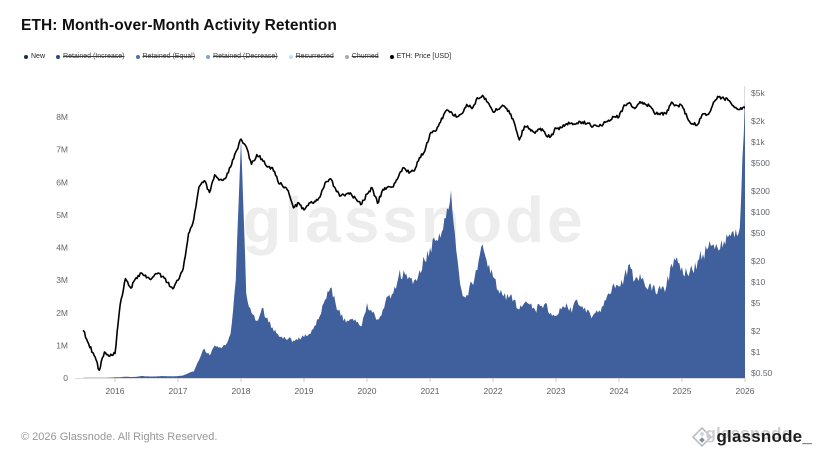 The height and width of the screenshot is (466, 828). I want to click on left-axis-tick-label: 7M, so click(62, 150).